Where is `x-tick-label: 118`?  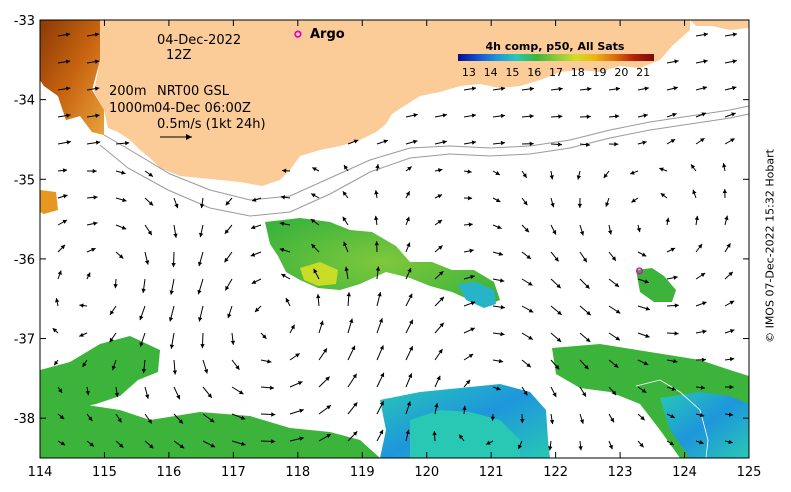 x-tick-label: 118 is located at coordinates (297, 472).